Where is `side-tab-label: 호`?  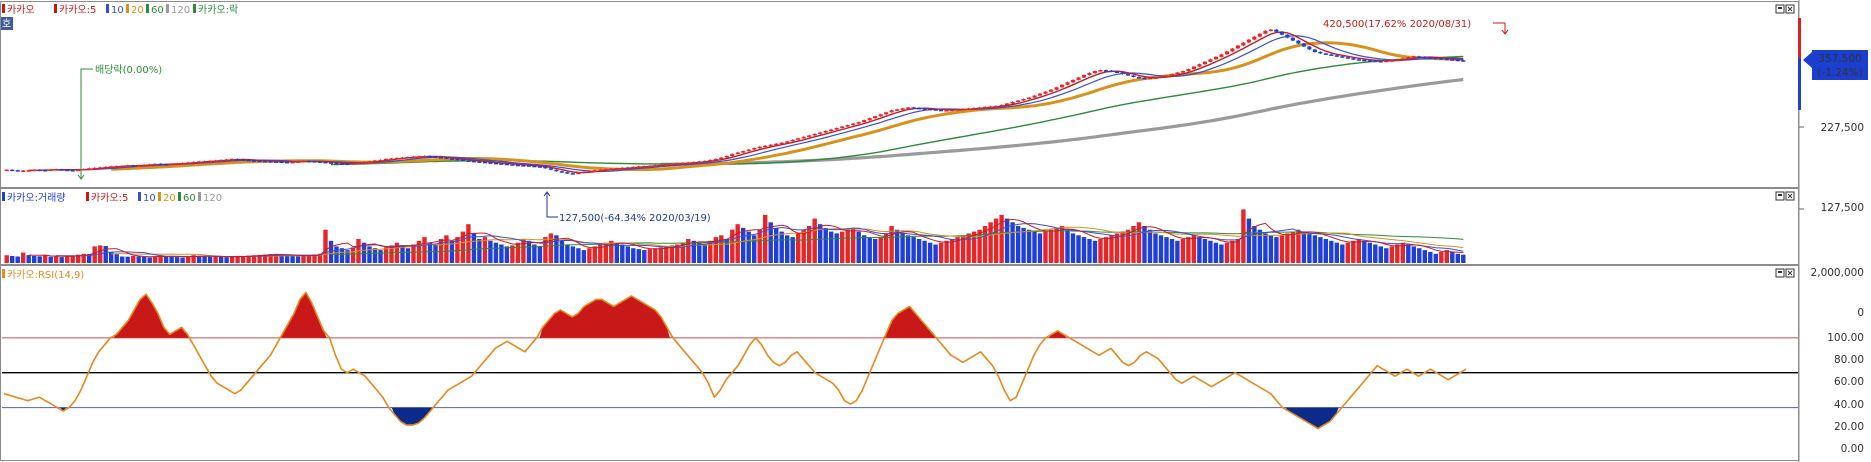 side-tab-label: 호 is located at coordinates (6, 24).